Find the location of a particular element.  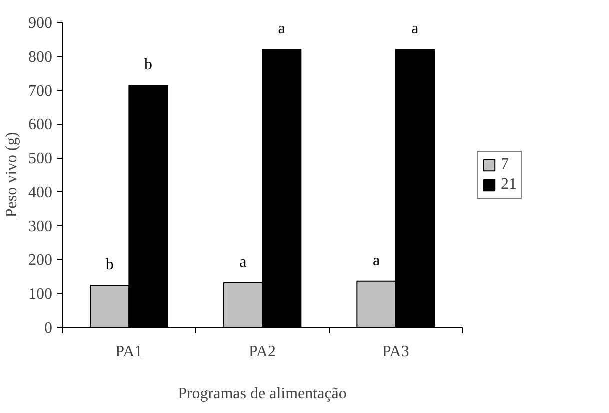

y-tick-label: 800 is located at coordinates (40, 57).